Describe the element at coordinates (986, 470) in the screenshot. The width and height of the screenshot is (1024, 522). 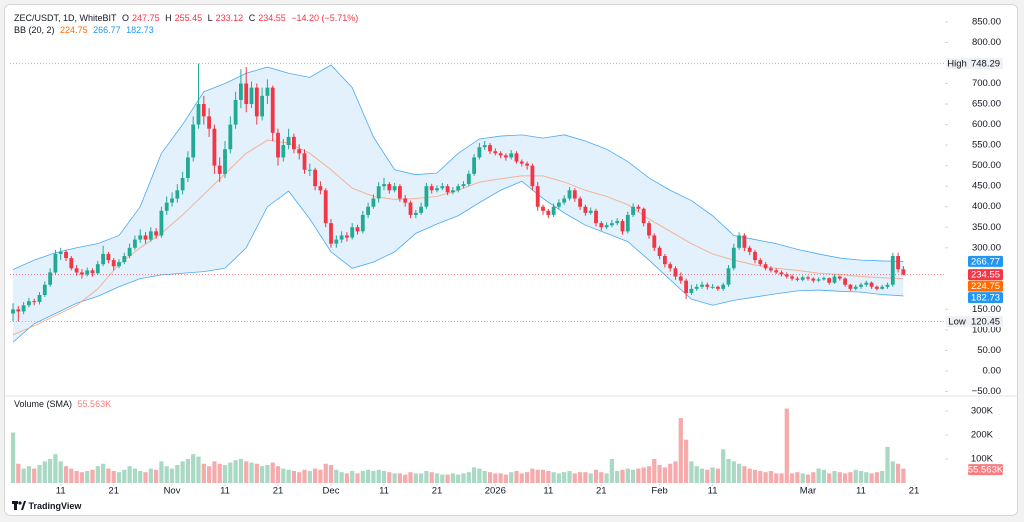
I see `volume-sma-badge: 55.563K` at that location.